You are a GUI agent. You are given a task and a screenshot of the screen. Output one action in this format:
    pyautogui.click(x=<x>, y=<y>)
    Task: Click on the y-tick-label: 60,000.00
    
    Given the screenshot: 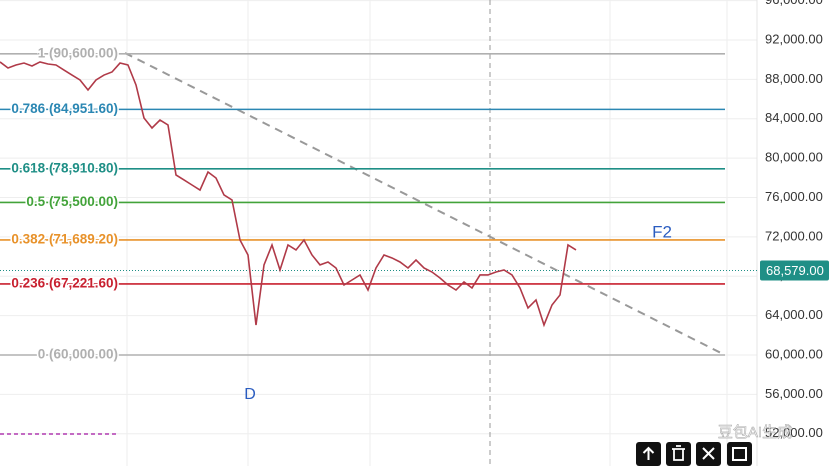 What is the action you would take?
    pyautogui.click(x=794, y=353)
    